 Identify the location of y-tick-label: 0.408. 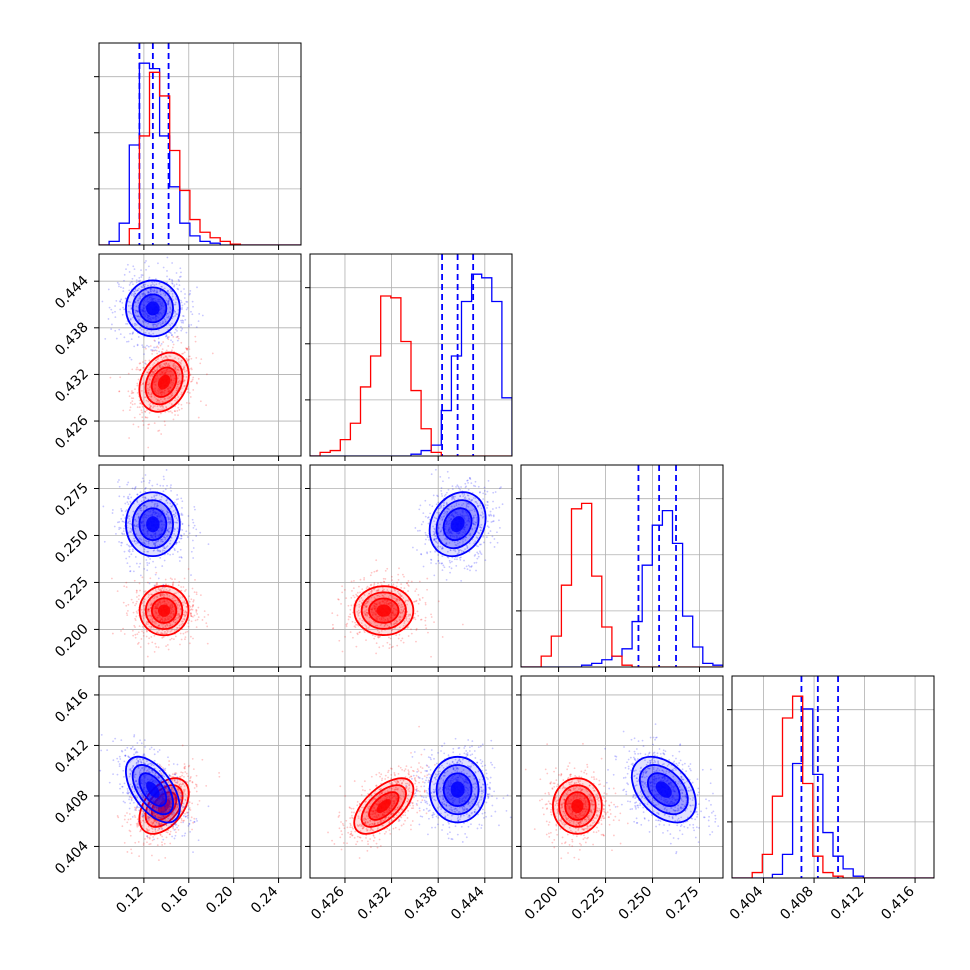
(72, 807).